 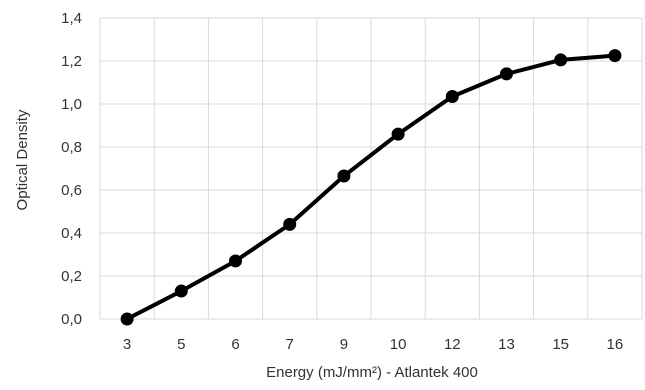 What do you see at coordinates (373, 344) in the screenshot?
I see `x-tick-labels: 3 5 6 7 9 10 12 13 15 16` at bounding box center [373, 344].